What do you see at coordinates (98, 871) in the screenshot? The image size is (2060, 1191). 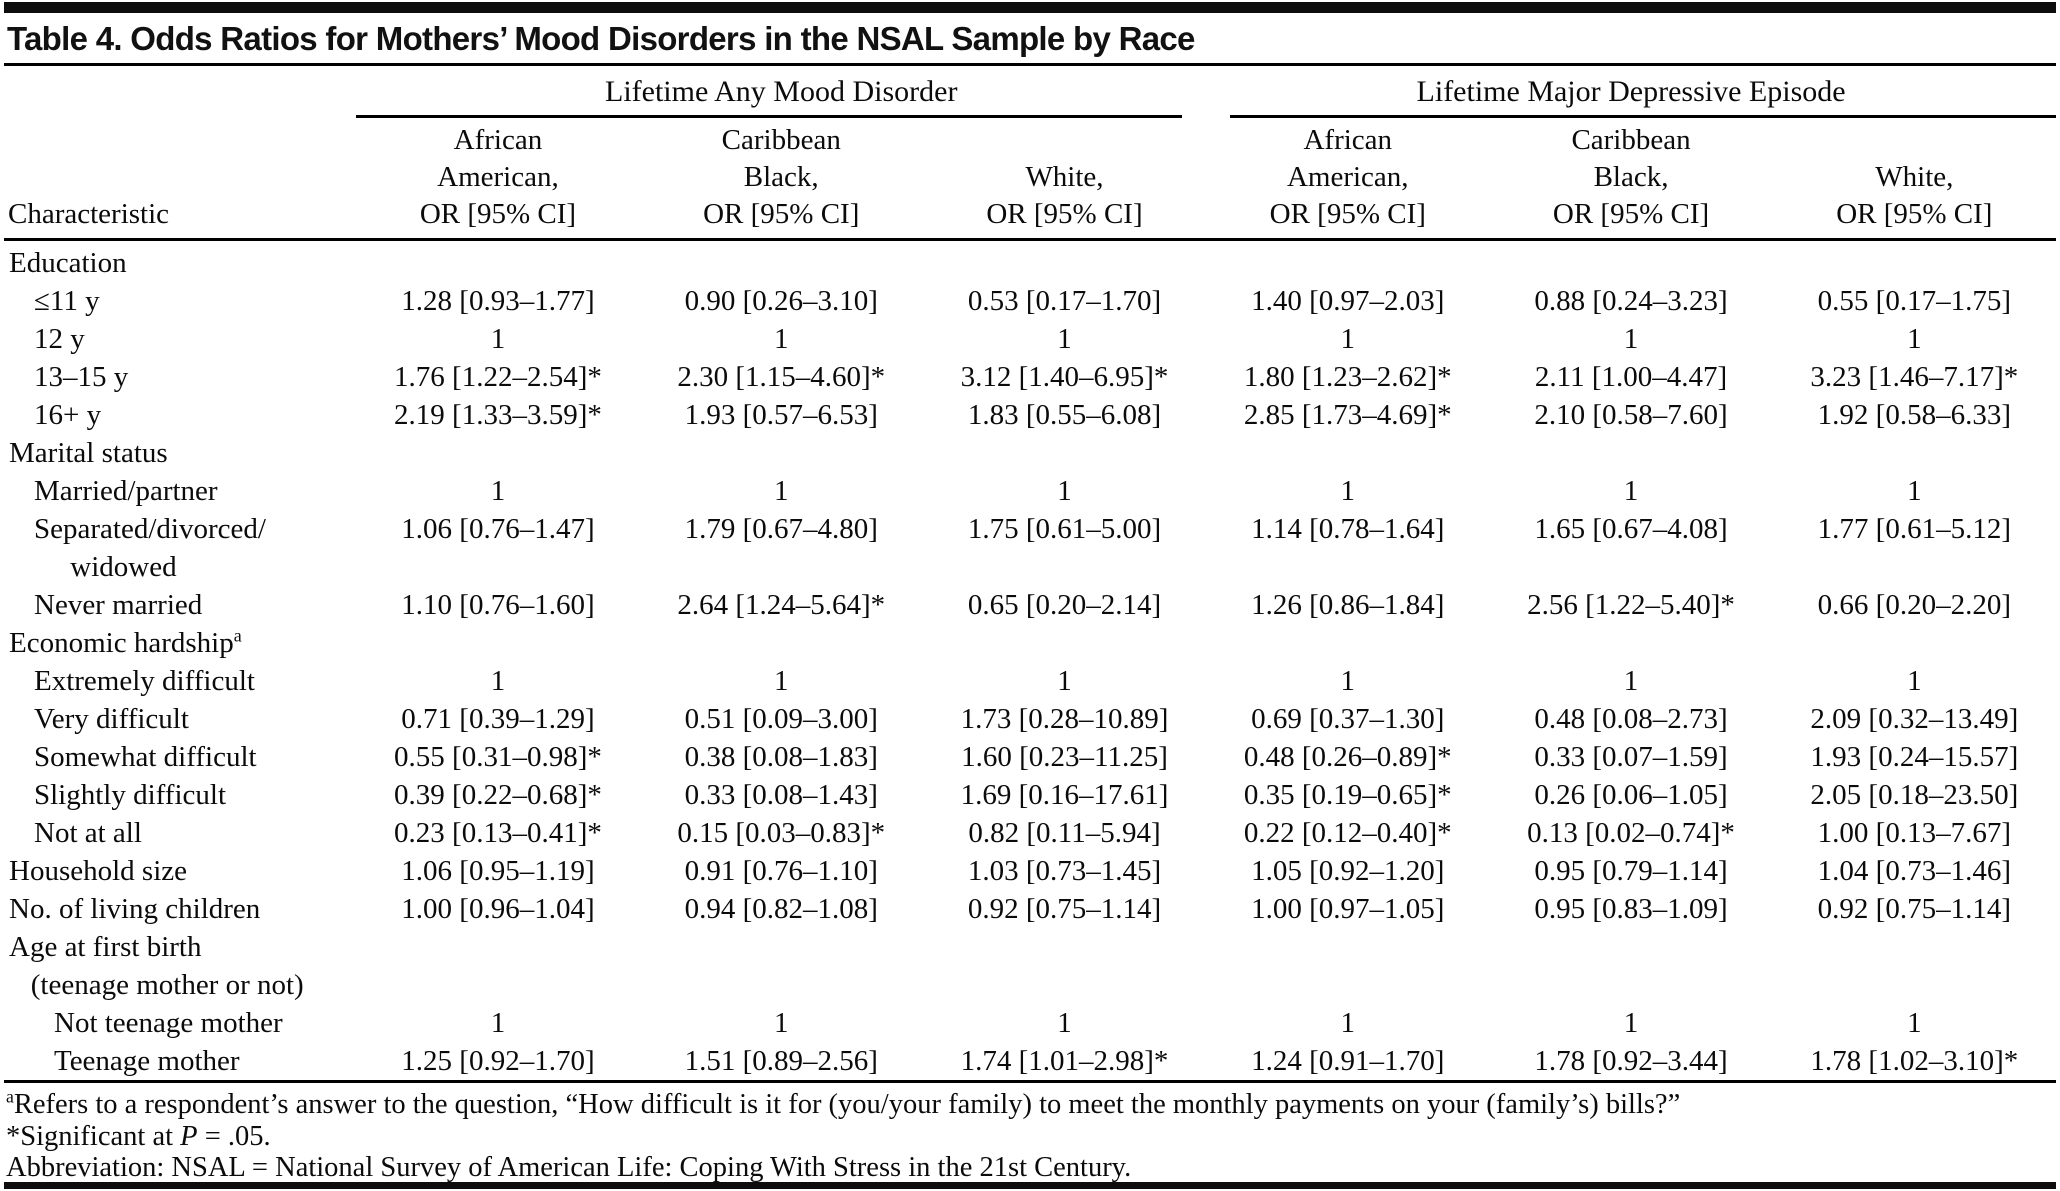 I see `row-label: Household size` at bounding box center [98, 871].